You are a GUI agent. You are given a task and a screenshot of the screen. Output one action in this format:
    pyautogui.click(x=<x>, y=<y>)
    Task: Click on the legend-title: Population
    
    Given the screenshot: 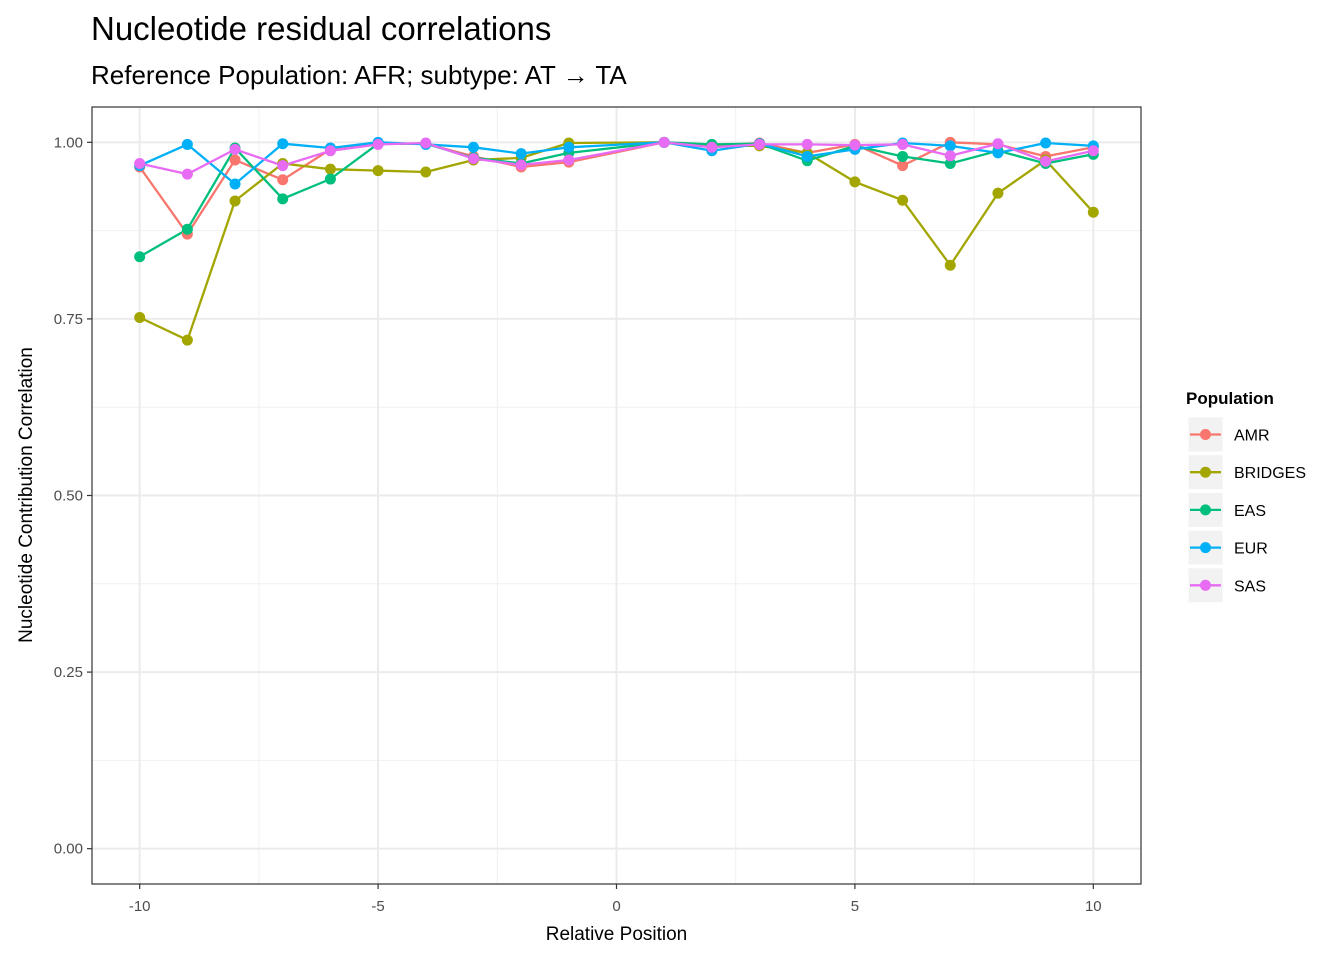 What is the action you would take?
    pyautogui.click(x=1230, y=398)
    